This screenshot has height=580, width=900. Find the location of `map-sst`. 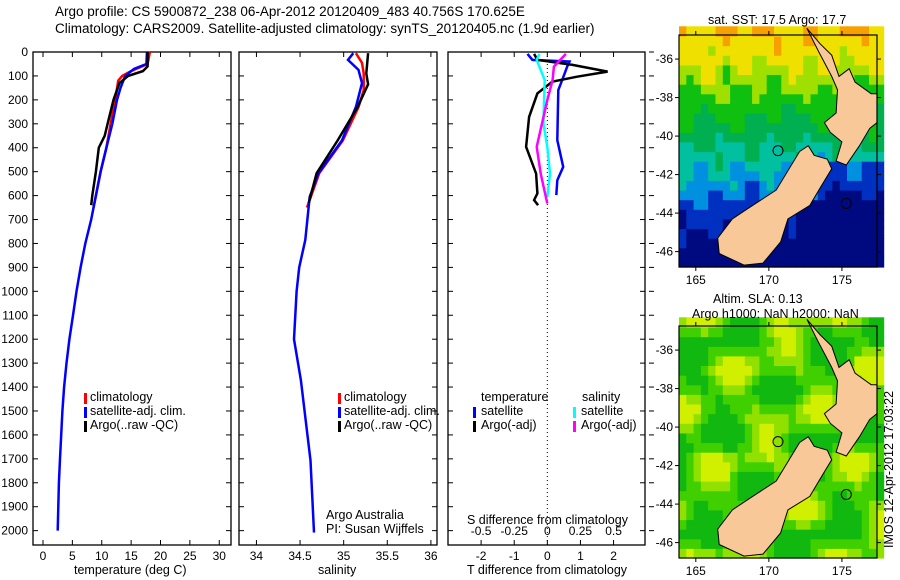

map-sst is located at coordinates (782, 147).